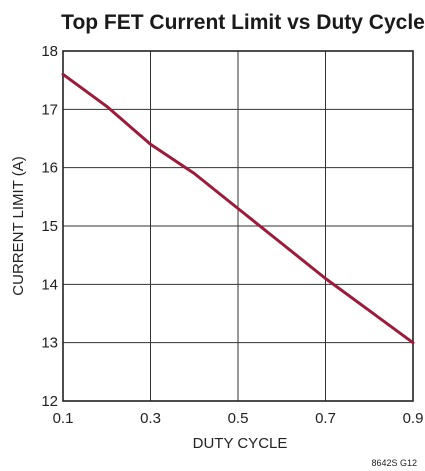  Describe the element at coordinates (49, 51) in the screenshot. I see `y-tick-label: 18` at that location.